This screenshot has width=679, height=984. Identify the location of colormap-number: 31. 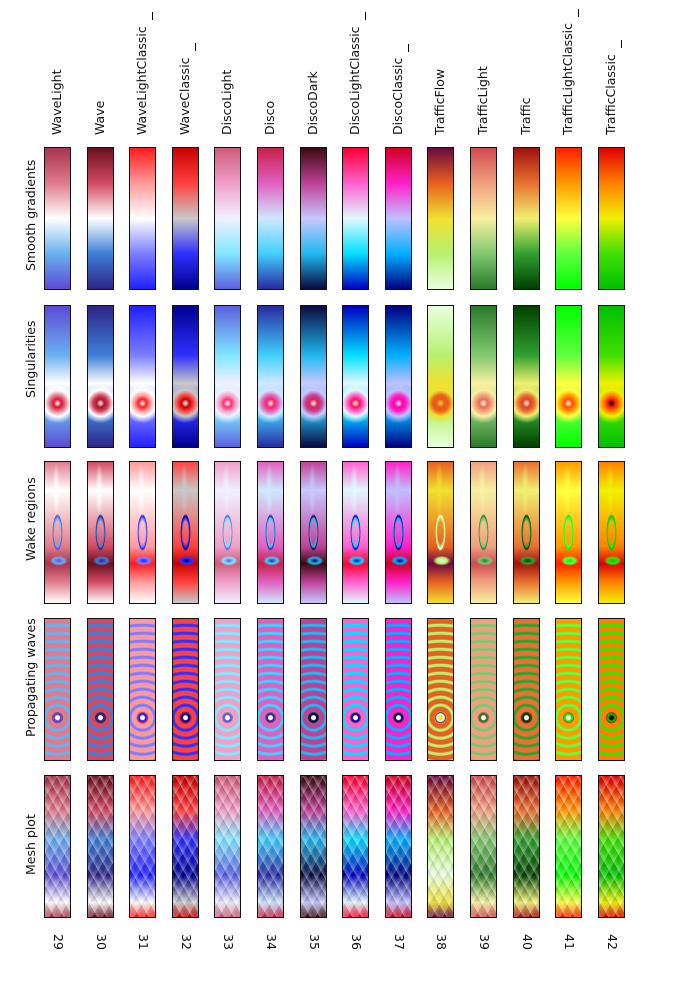
(144, 942).